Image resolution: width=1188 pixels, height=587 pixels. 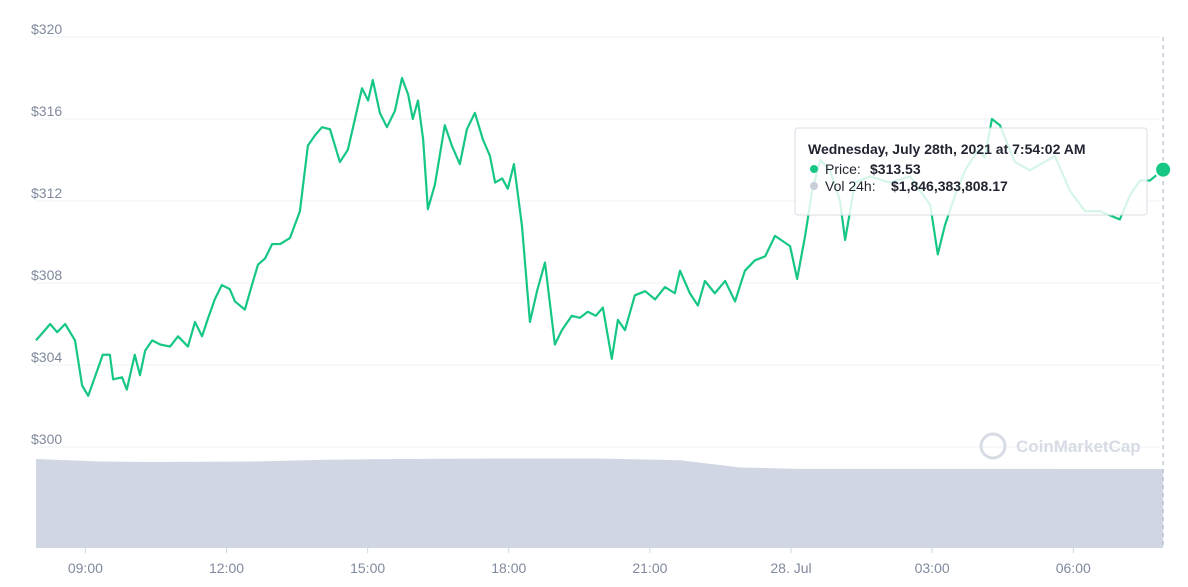 I want to click on y-tick-label: $320, so click(x=46, y=29).